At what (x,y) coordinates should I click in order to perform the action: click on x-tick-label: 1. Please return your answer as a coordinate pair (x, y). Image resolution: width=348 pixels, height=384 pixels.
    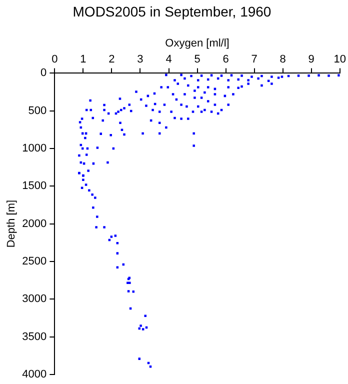
    Looking at the image, I should click on (83, 60).